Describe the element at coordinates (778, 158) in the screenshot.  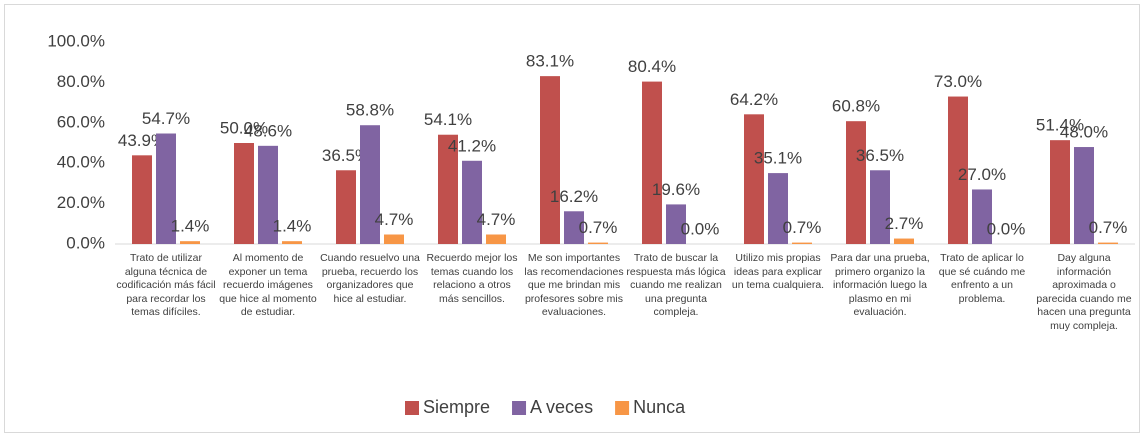
I see `data-label: 35.1%` at that location.